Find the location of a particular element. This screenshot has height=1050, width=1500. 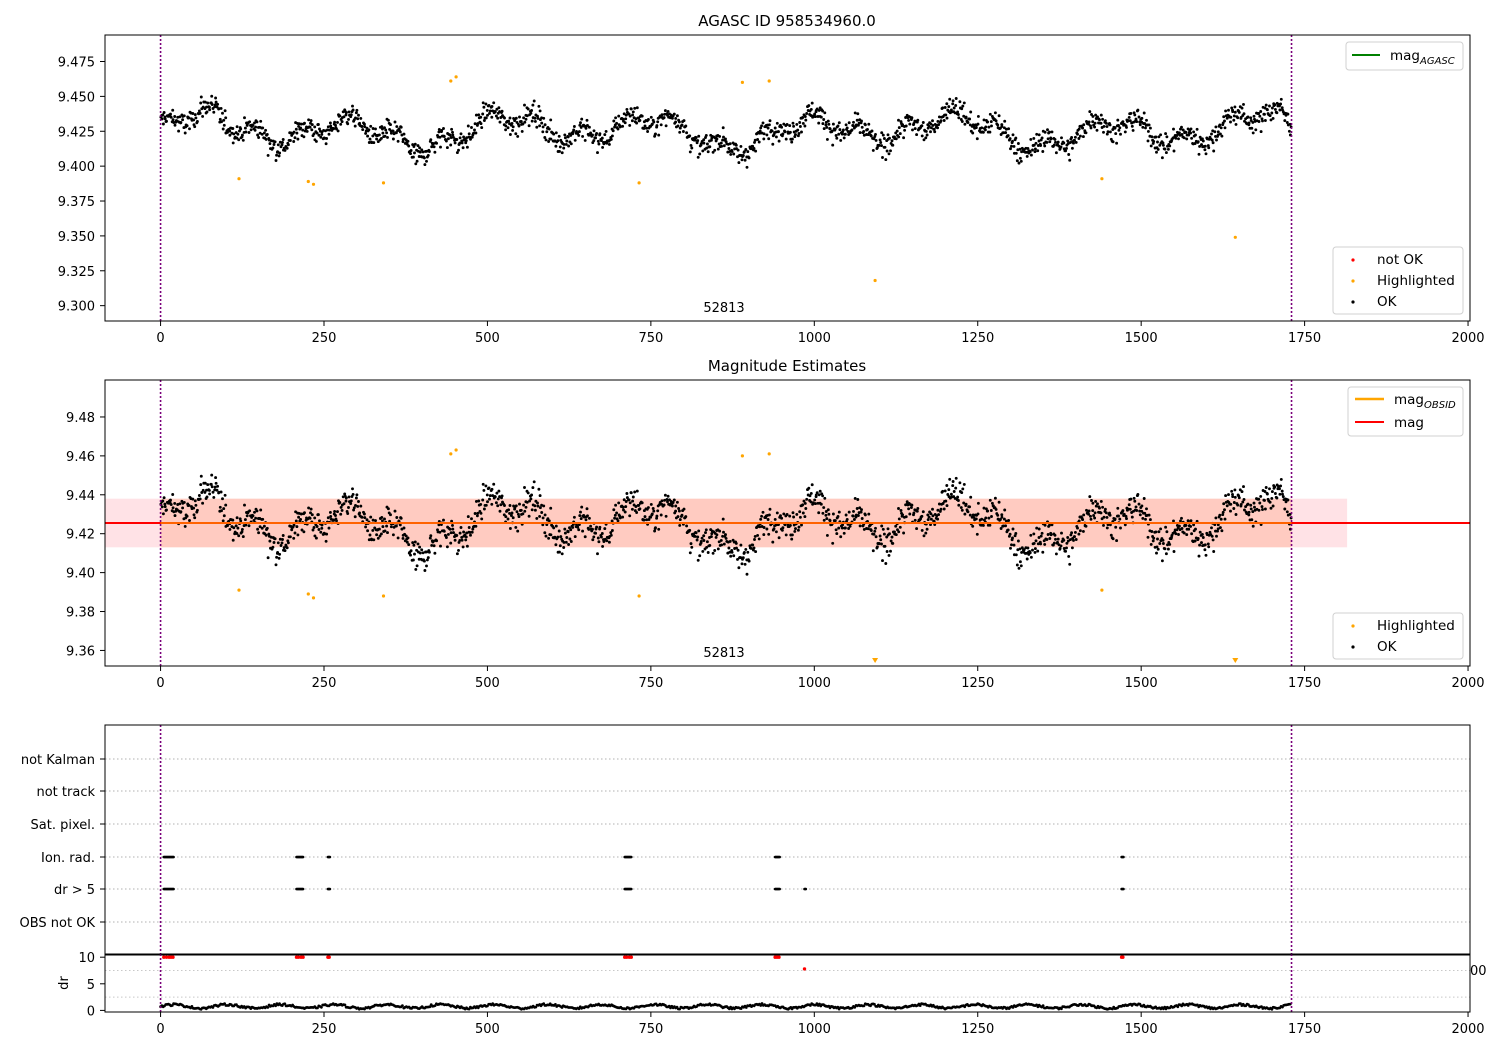

dr-xtick-label: 250 is located at coordinates (324, 1029).